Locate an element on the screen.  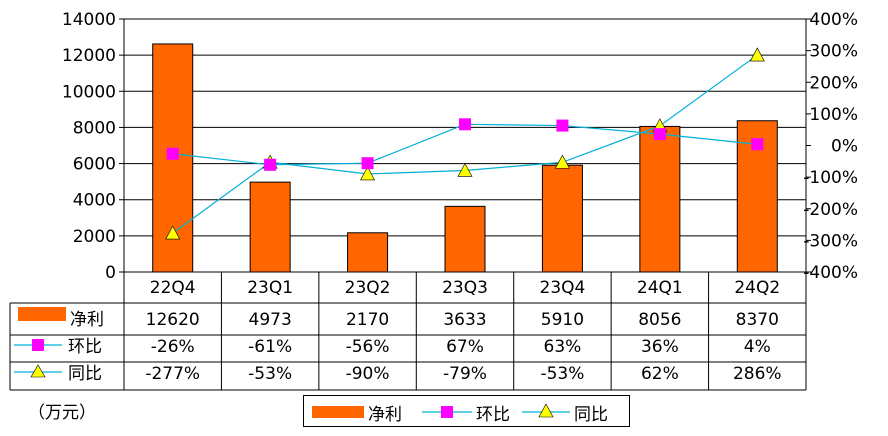
category-label: 23Q1 is located at coordinates (270, 288).